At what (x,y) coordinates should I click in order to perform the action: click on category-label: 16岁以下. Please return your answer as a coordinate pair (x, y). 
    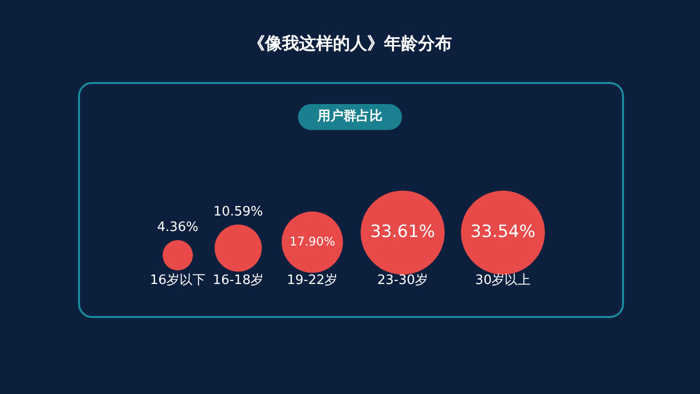
    Looking at the image, I should click on (178, 280).